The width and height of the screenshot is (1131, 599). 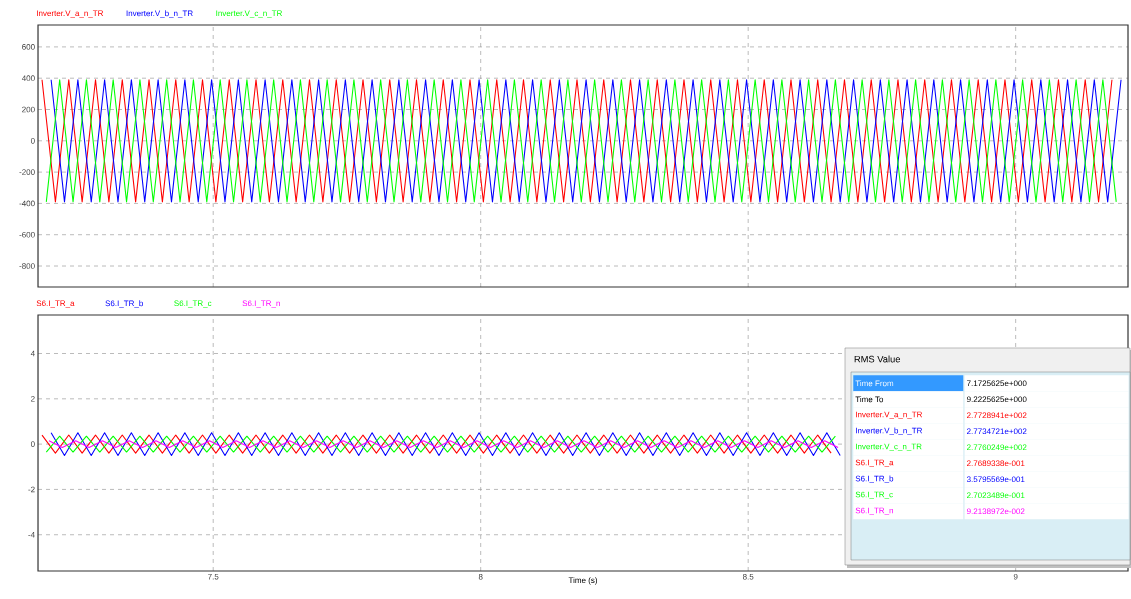 What do you see at coordinates (27, 266) in the screenshot?
I see `y-tick-label: -800` at bounding box center [27, 266].